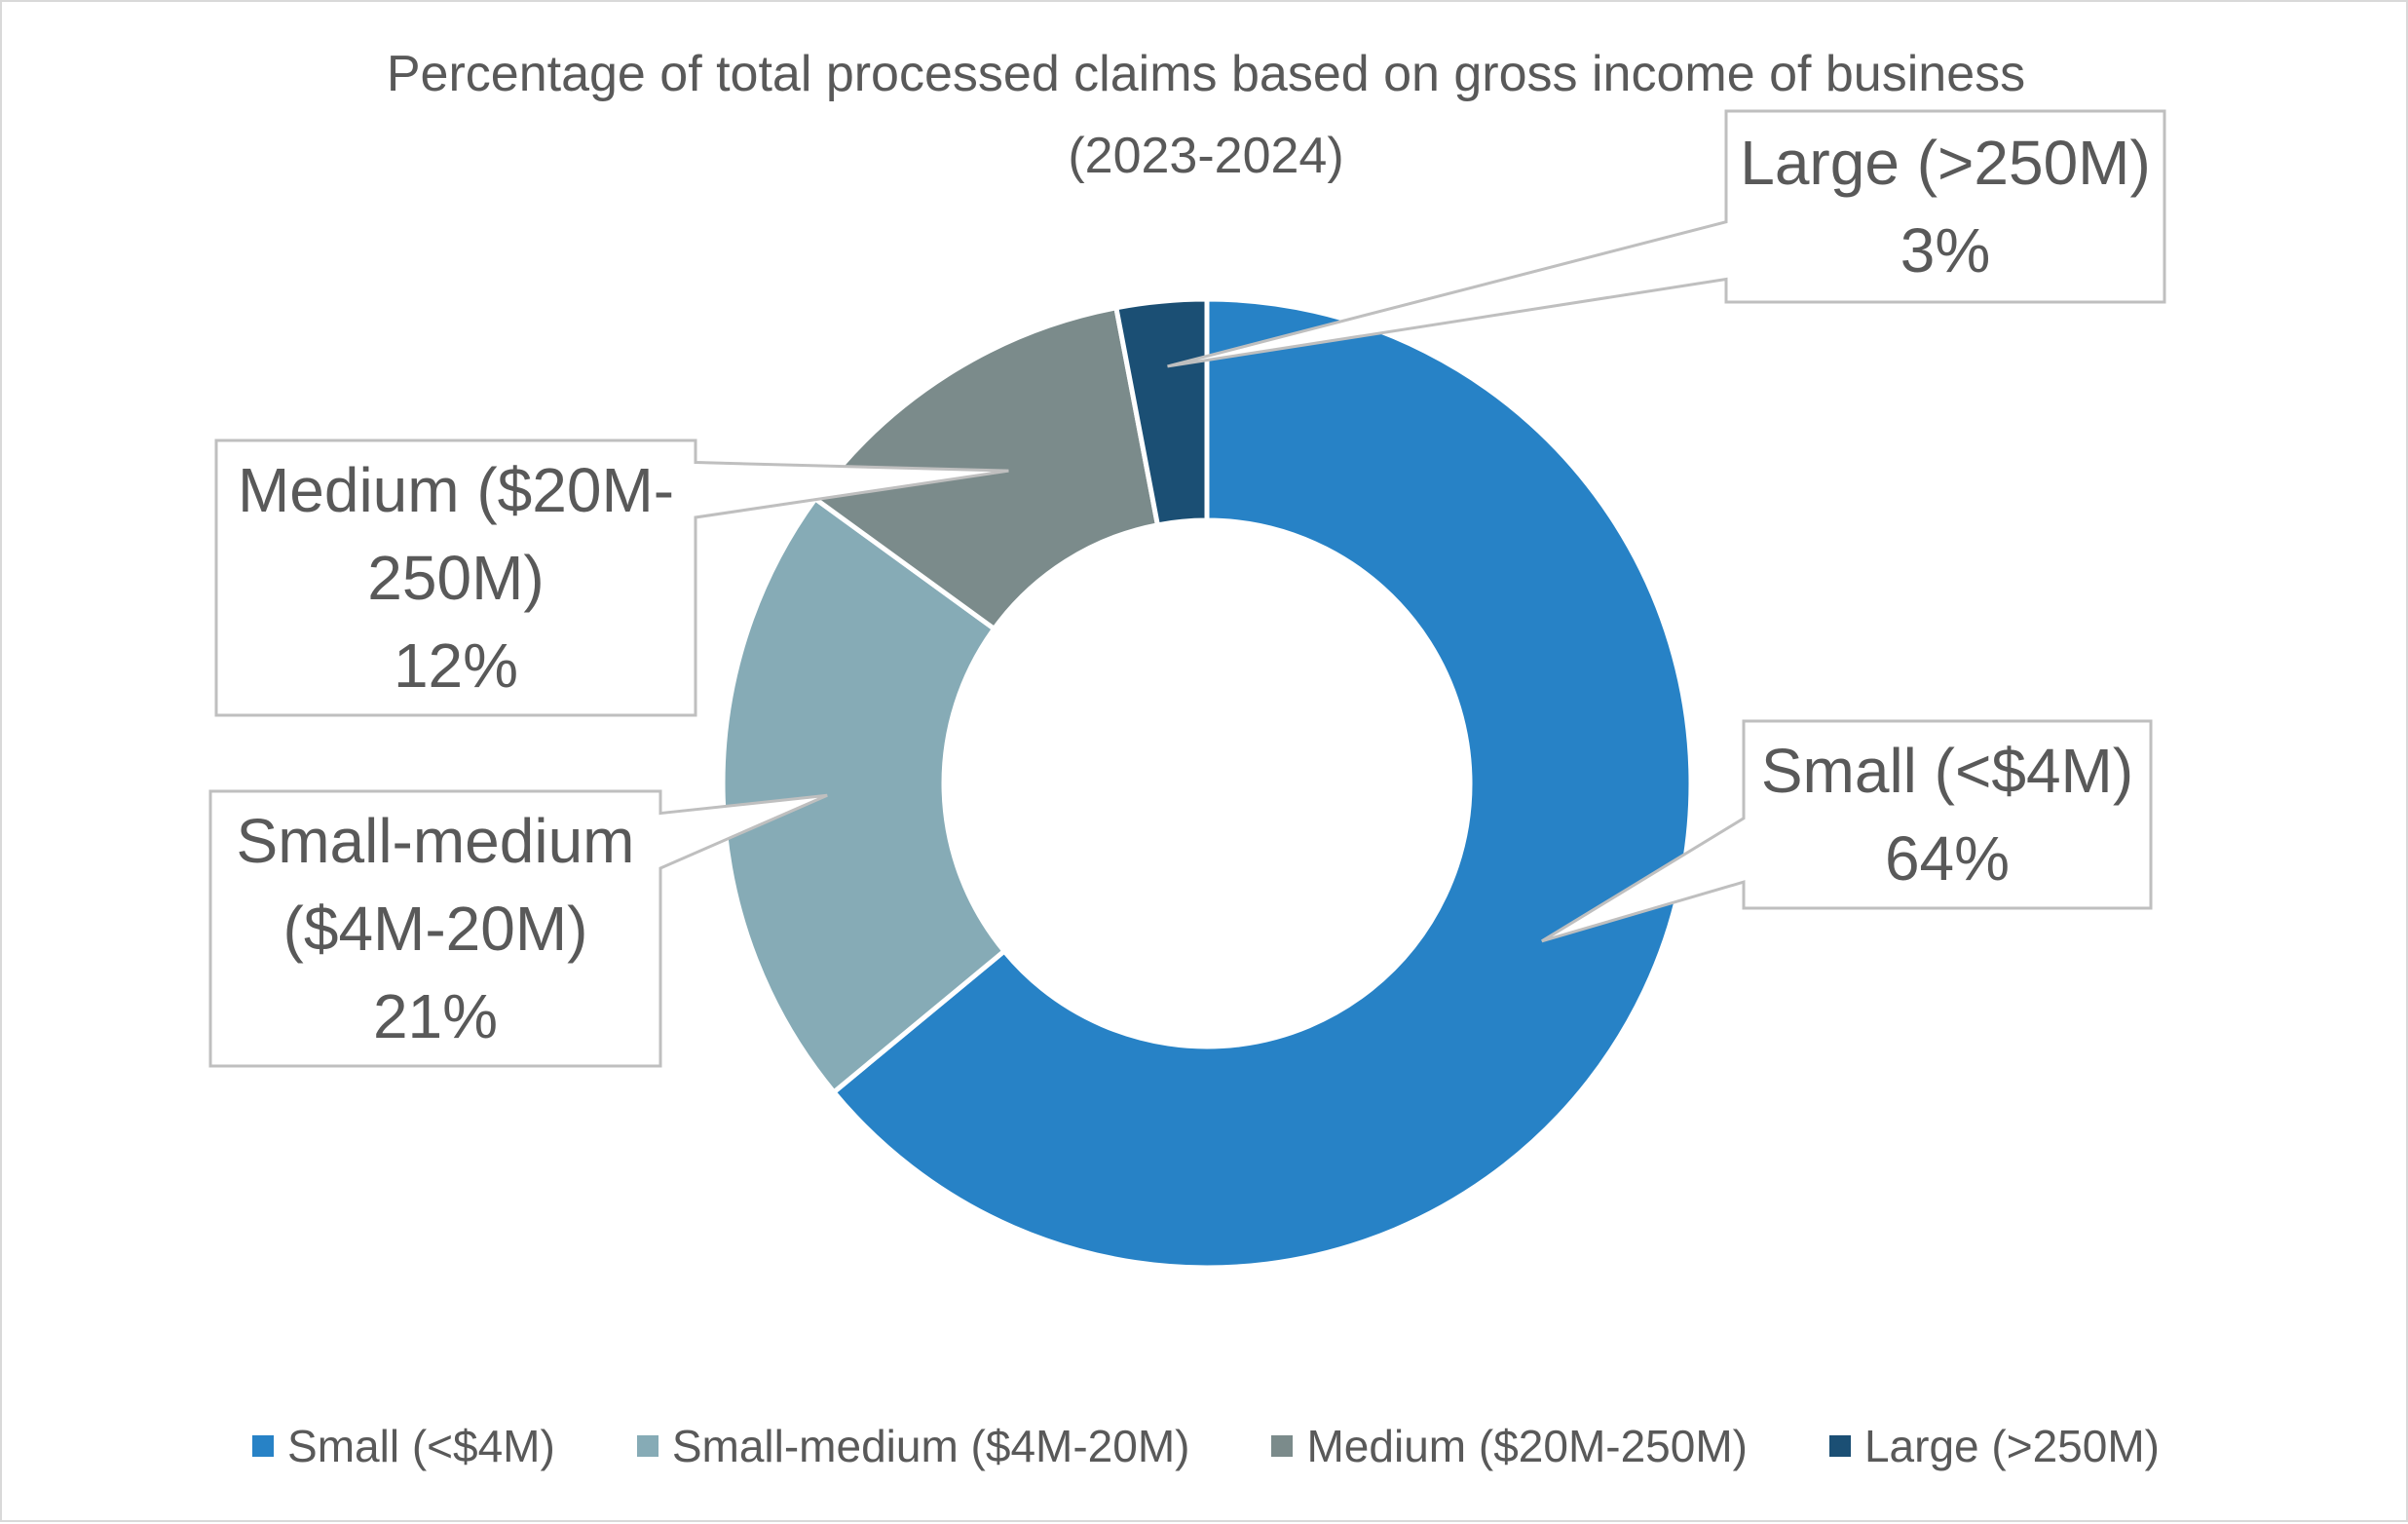 This screenshot has width=2408, height=1524. Describe the element at coordinates (456, 490) in the screenshot. I see `data-label-category-line: Medium ($20M-` at that location.